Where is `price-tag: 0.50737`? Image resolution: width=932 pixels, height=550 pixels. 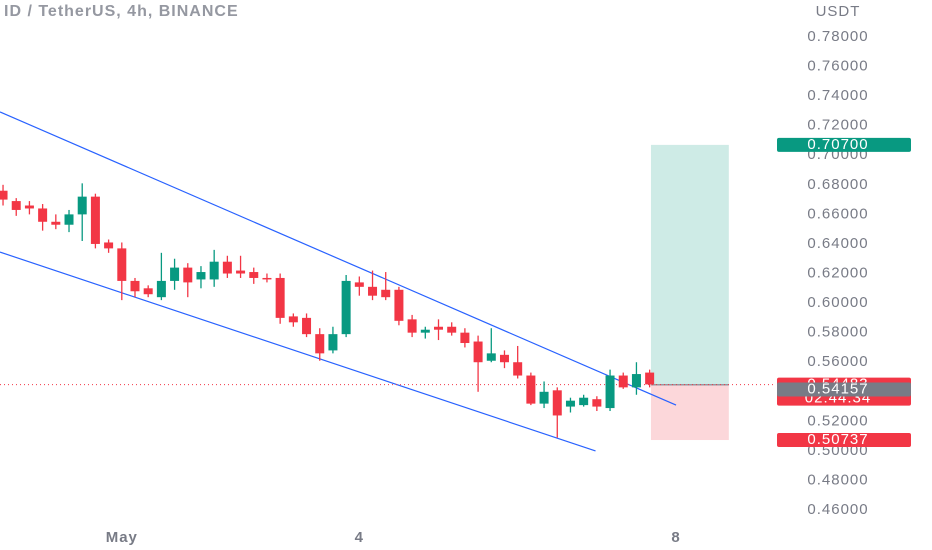
price-tag: 0.50737 is located at coordinates (837, 439).